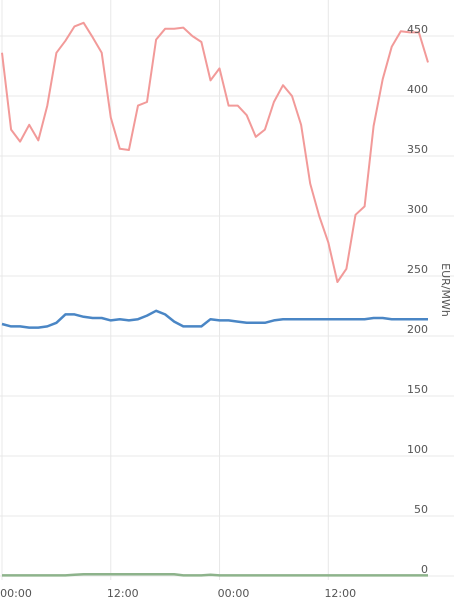  I want to click on y-tick-label: 100, so click(417, 449).